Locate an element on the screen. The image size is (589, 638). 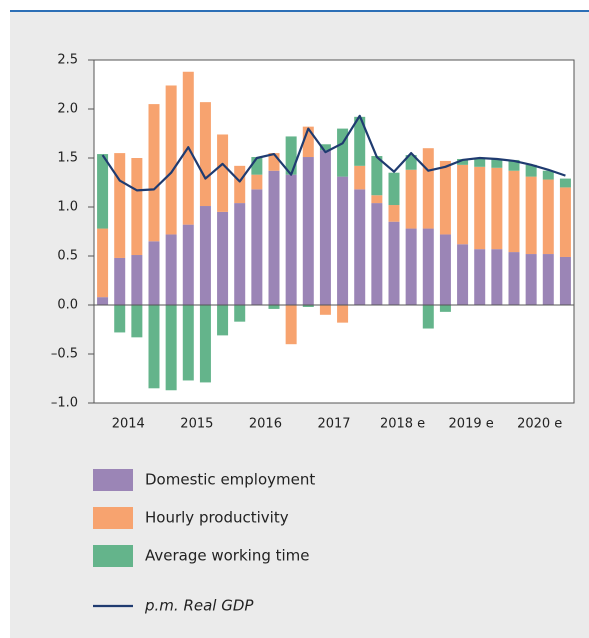
y-tick-label: 0.5 is located at coordinates (67, 256).